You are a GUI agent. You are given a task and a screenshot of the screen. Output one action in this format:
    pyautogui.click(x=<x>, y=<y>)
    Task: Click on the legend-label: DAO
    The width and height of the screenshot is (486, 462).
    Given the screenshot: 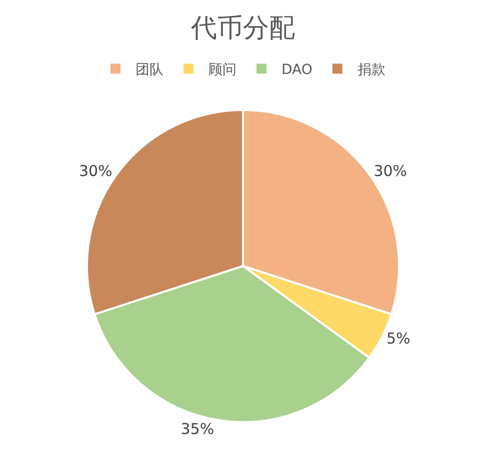 What is the action you would take?
    pyautogui.click(x=297, y=70)
    